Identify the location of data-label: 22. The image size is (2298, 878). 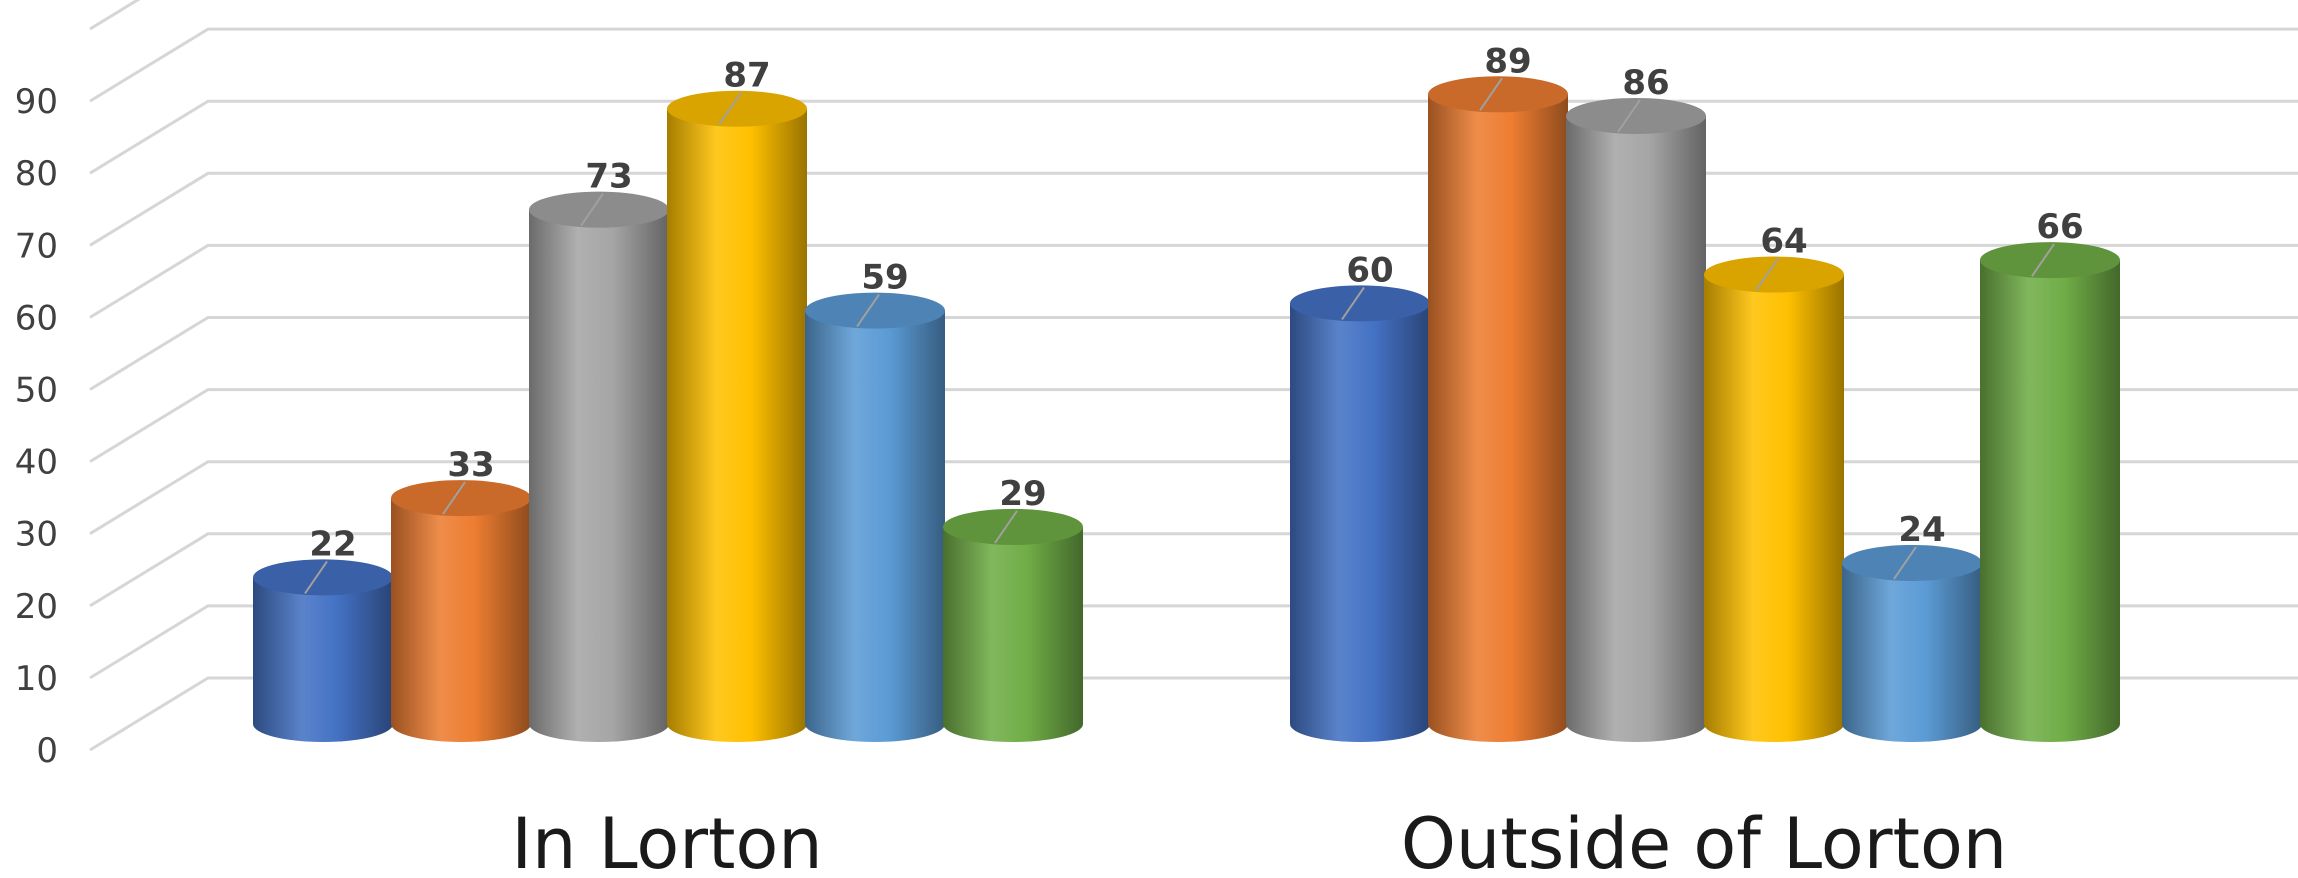
(332, 544).